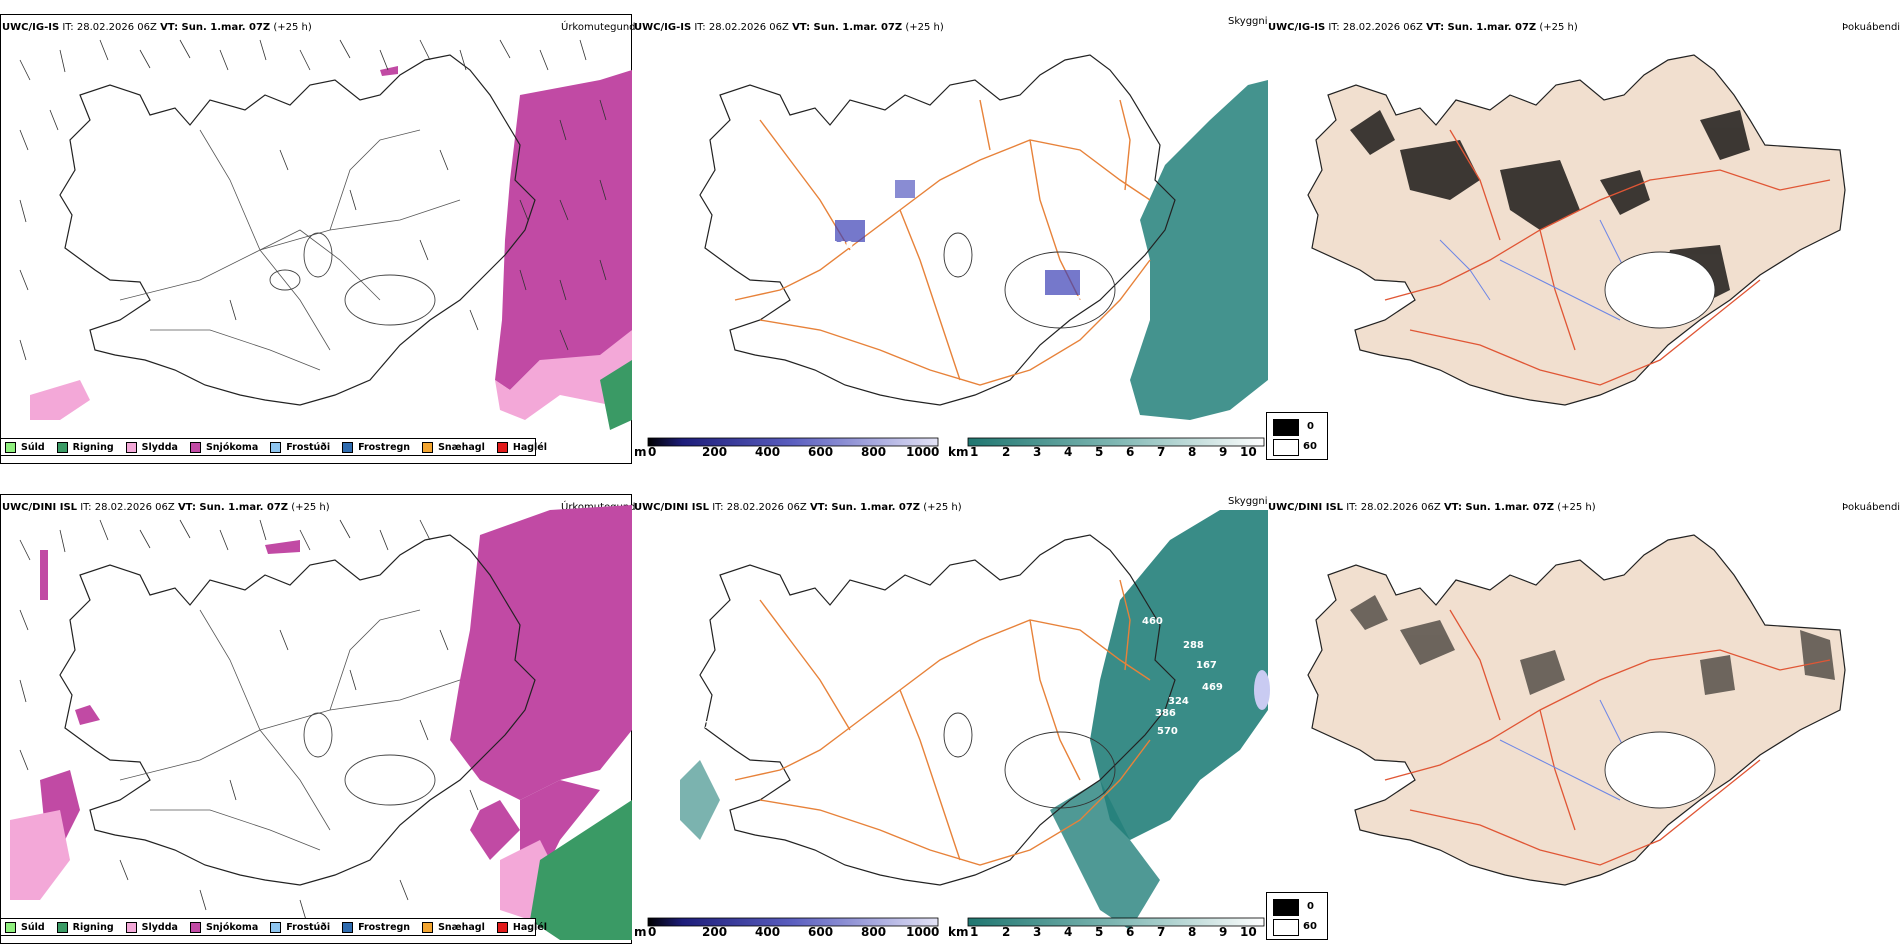  Describe the element at coordinates (1167, 731) in the screenshot. I see `cloud-label: 570` at that location.